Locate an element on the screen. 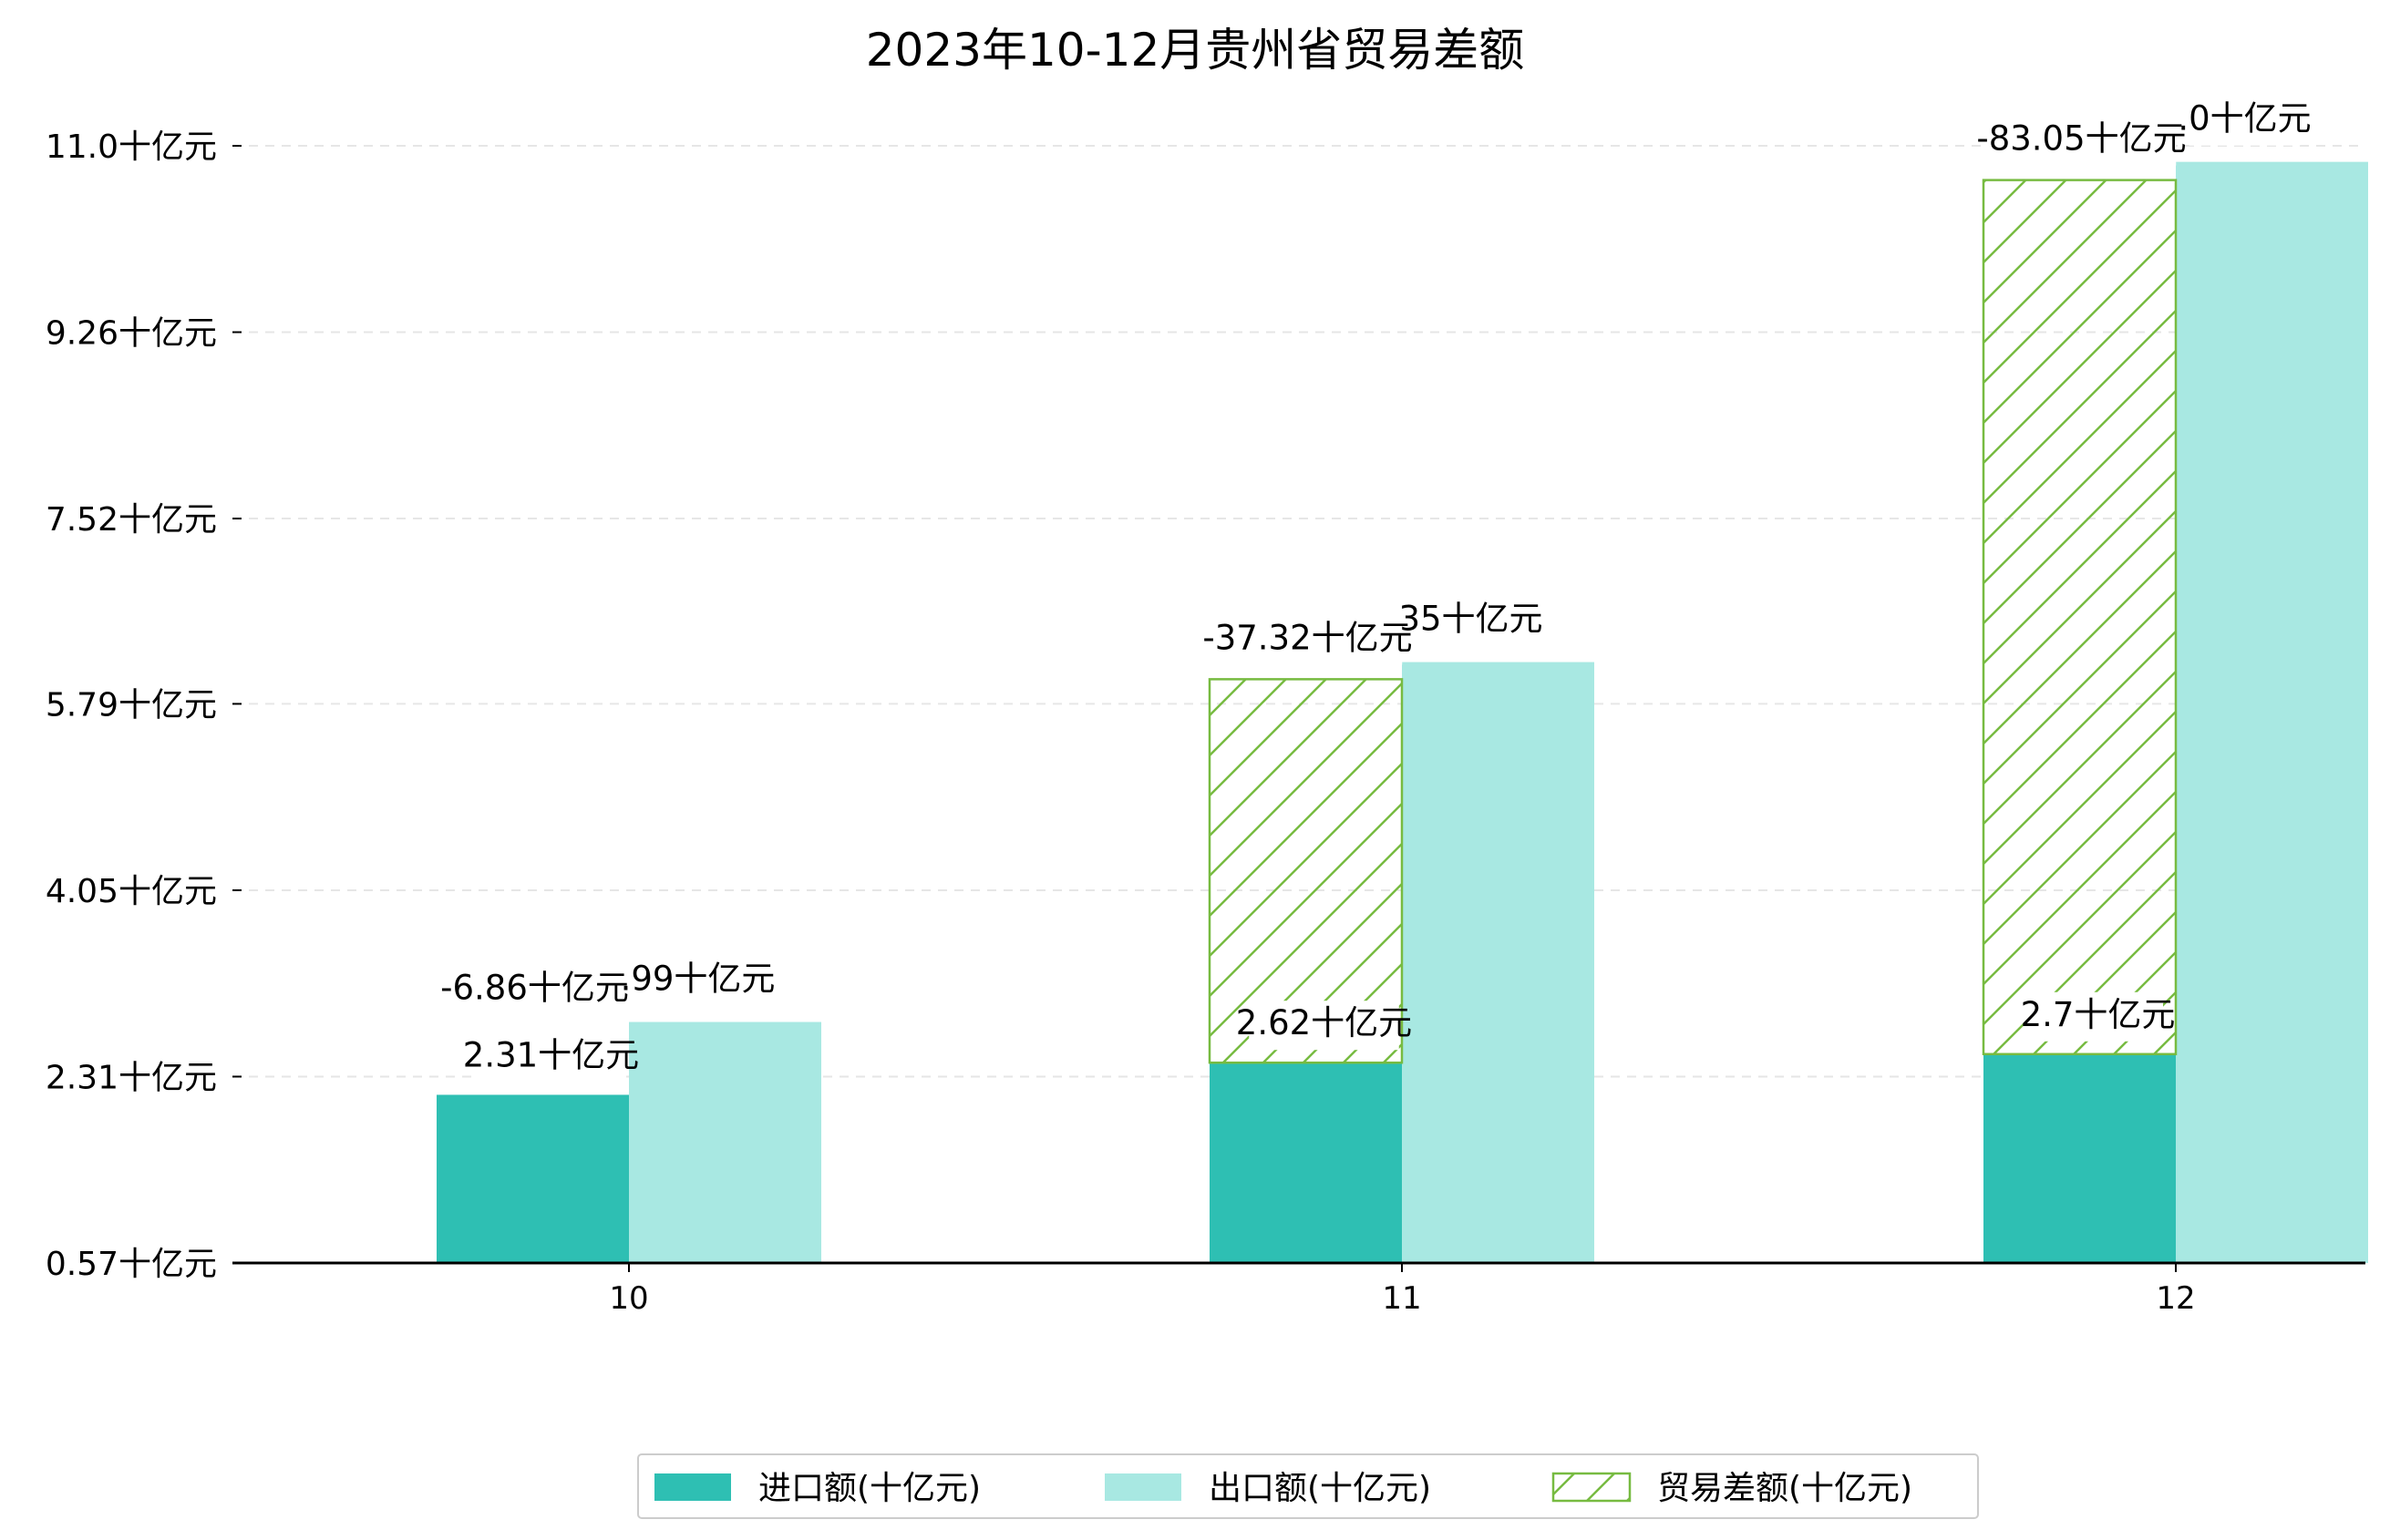  y-tick-label: 7.52十亿元 is located at coordinates (131, 520).